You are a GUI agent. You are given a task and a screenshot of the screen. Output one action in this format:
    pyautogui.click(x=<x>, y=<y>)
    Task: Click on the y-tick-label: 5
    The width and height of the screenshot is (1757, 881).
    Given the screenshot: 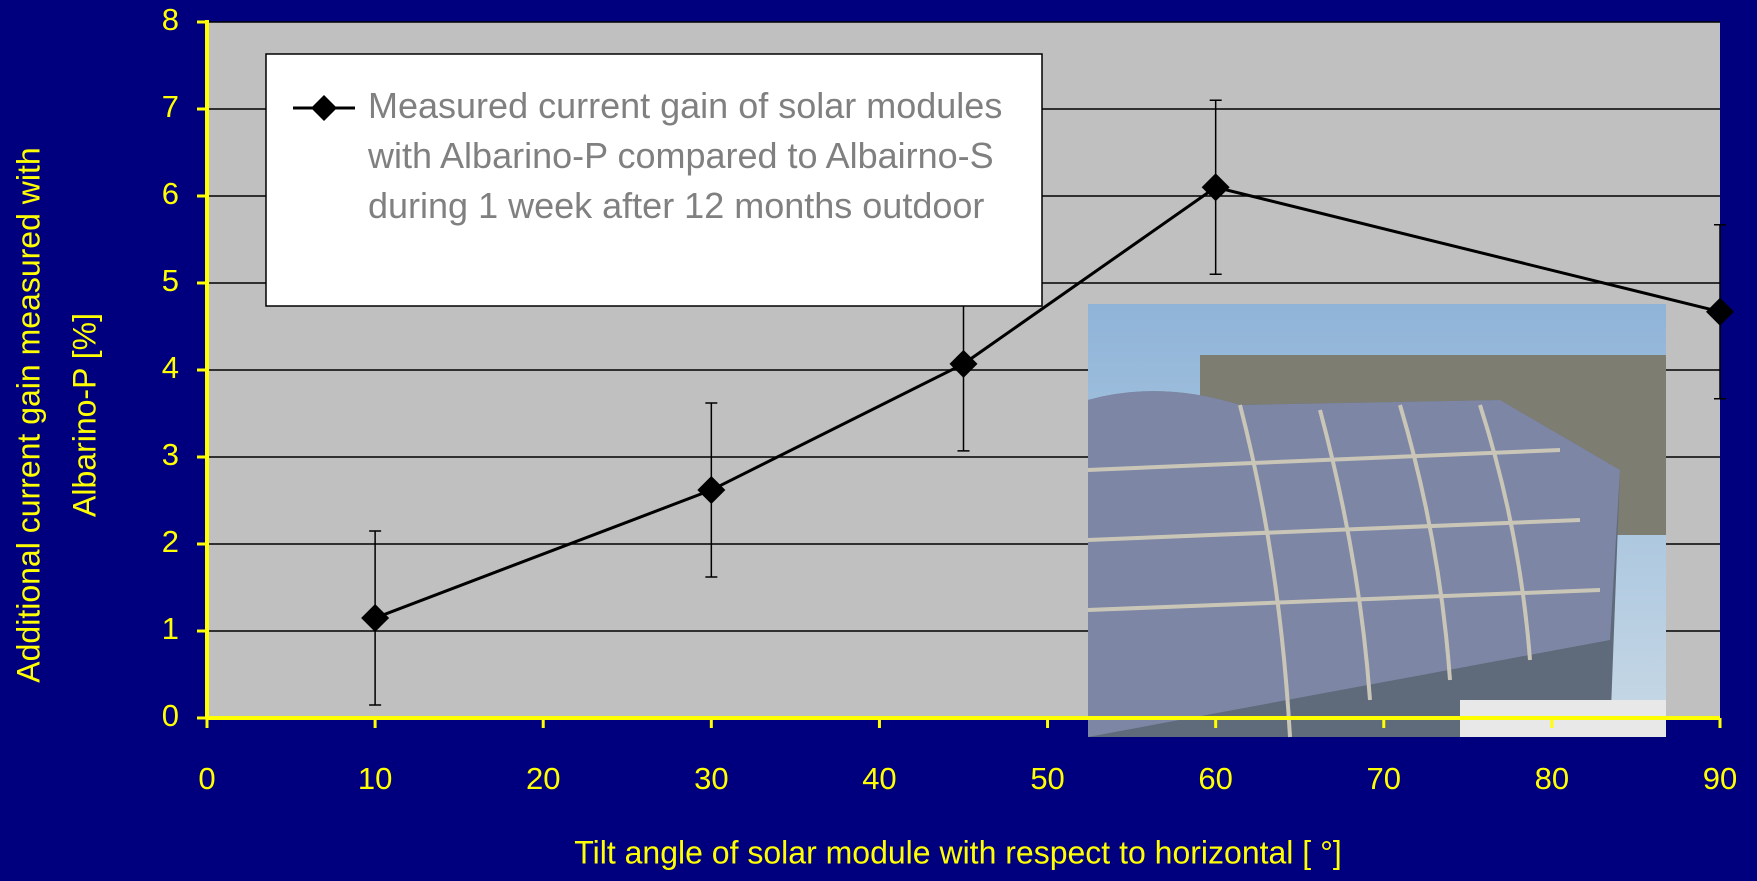 What is the action you would take?
    pyautogui.click(x=170, y=280)
    